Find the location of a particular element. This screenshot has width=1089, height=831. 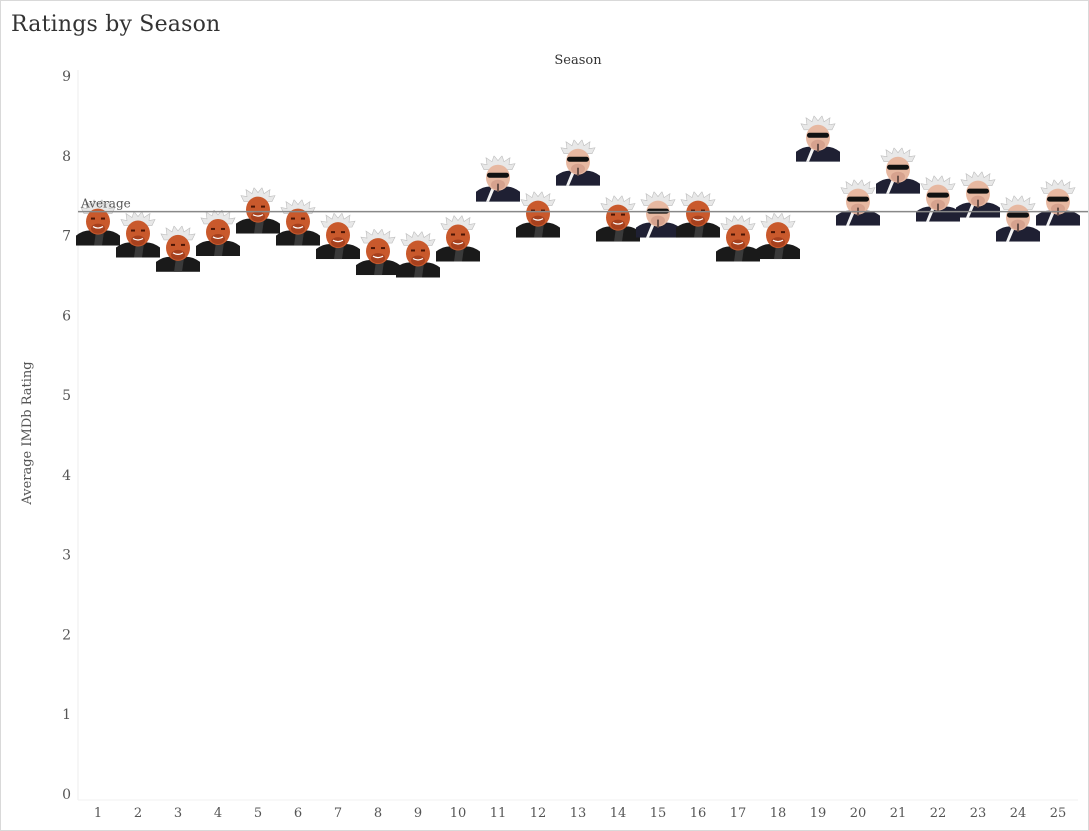

x-tick-label: 17 is located at coordinates (738, 813).